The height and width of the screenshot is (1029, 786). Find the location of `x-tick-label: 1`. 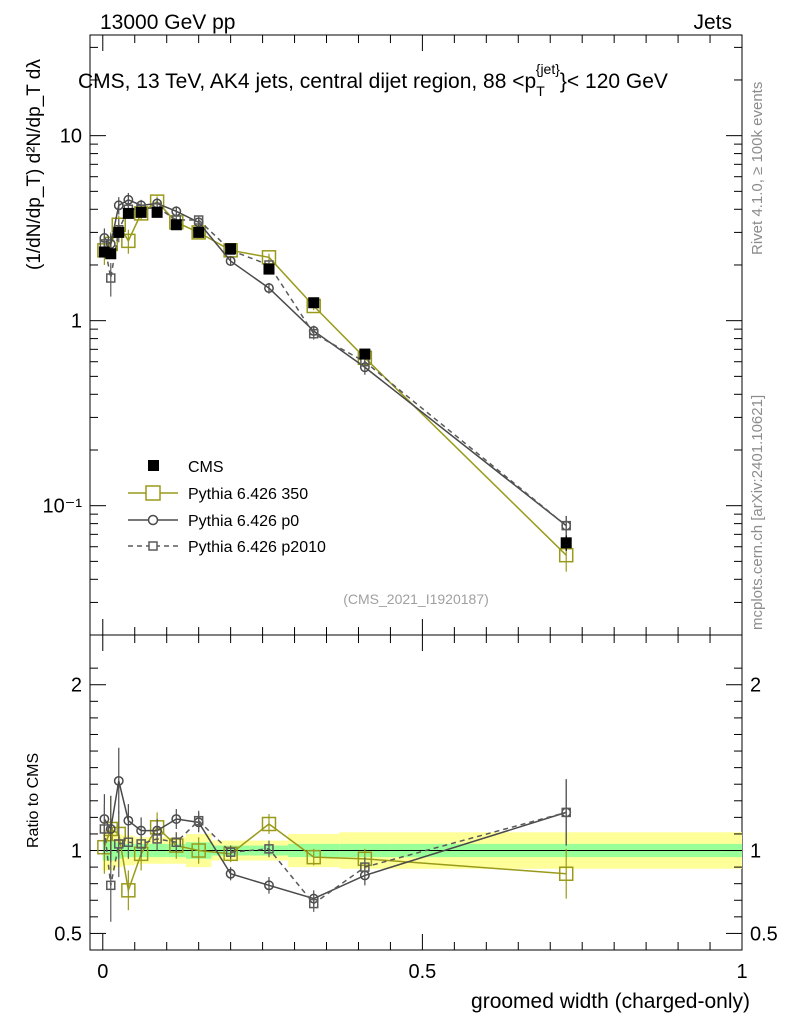

x-tick-label: 1 is located at coordinates (741, 972).